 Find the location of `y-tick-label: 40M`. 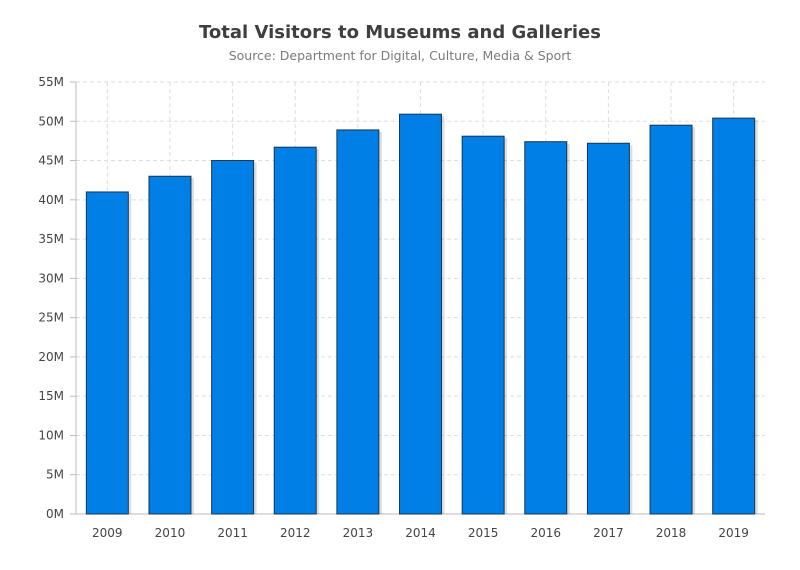

y-tick-label: 40M is located at coordinates (51, 200).